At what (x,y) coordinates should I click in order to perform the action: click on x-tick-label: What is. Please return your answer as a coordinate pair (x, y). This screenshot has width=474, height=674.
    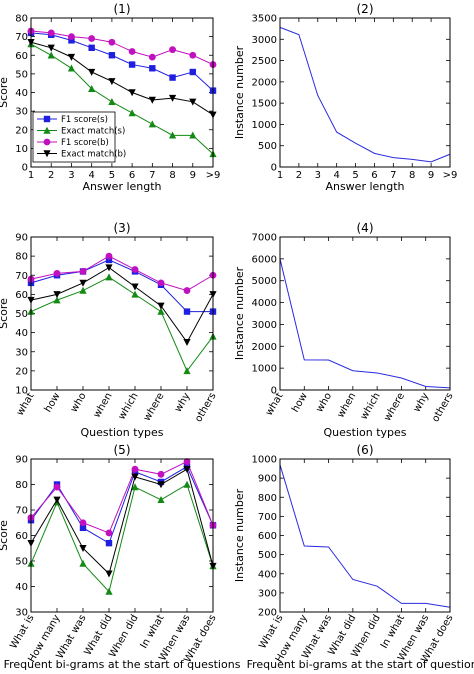
    Looking at the image, I should click on (22, 632).